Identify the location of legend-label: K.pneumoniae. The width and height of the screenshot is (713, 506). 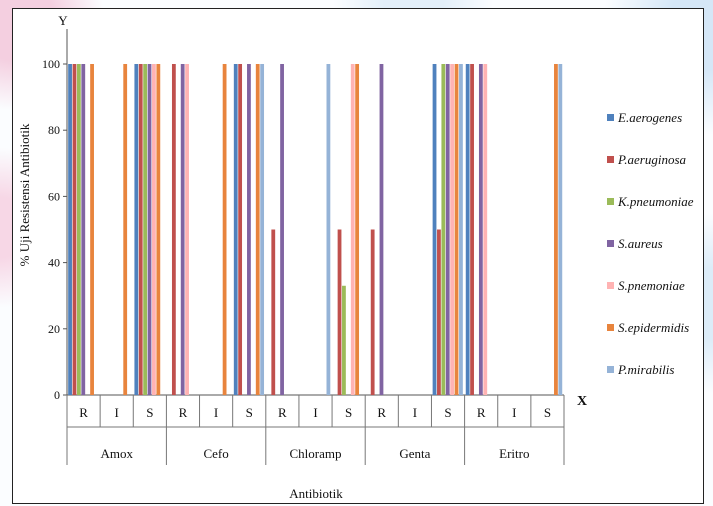
(655, 201).